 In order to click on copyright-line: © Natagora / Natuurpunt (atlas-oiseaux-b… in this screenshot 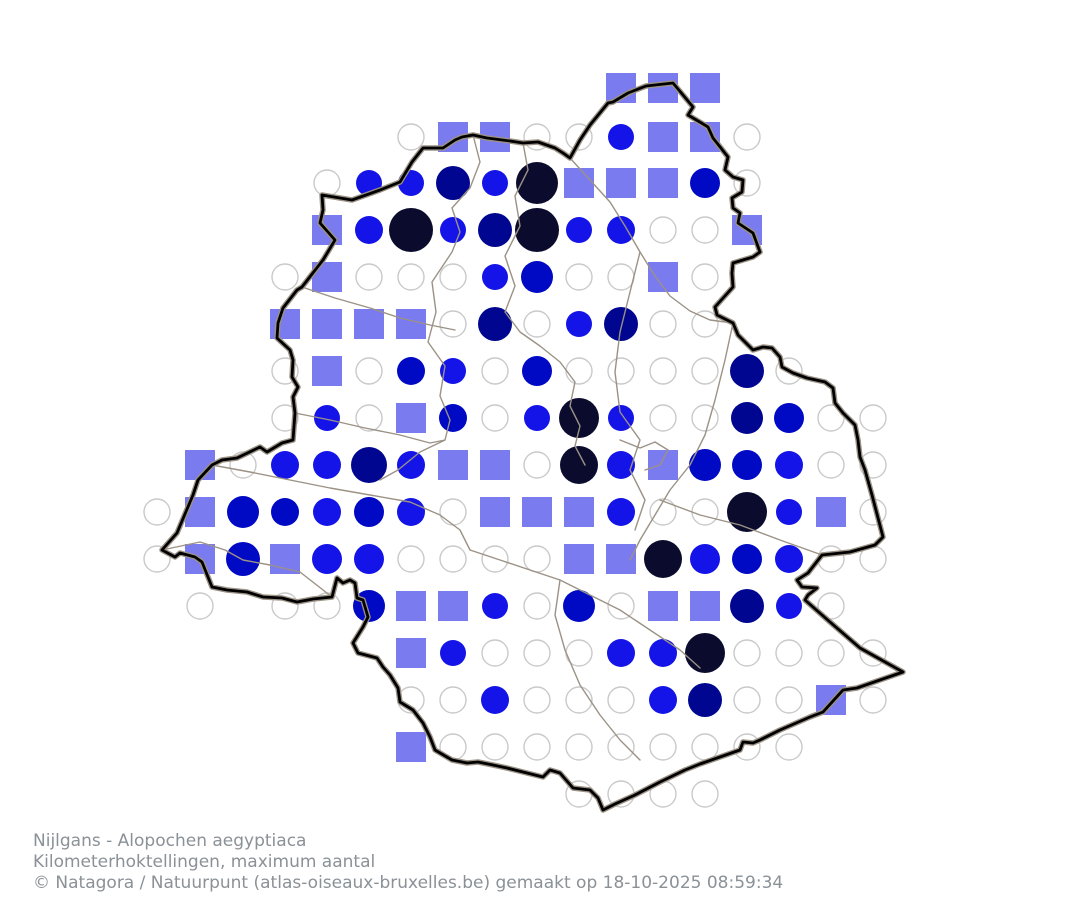, I will do `click(408, 883)`.